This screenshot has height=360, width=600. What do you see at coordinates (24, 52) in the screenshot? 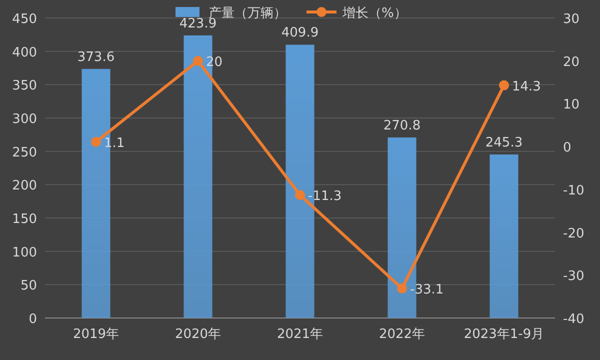
I see `y-tick-label: 400` at bounding box center [24, 52].